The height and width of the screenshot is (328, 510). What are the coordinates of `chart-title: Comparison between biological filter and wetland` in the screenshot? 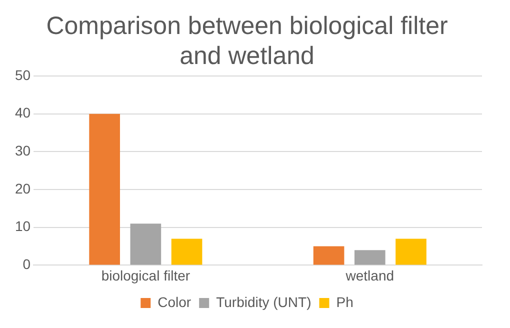 It's located at (247, 41).